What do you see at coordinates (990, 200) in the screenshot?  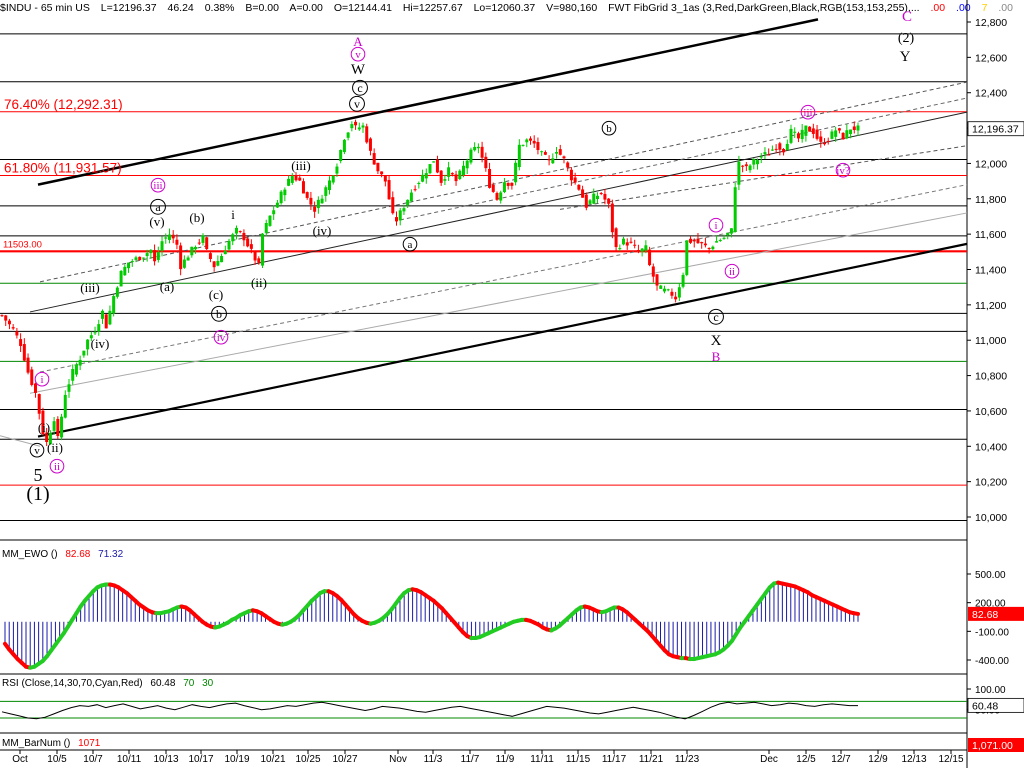 I see `y-tick-label: 11,800` at bounding box center [990, 200].